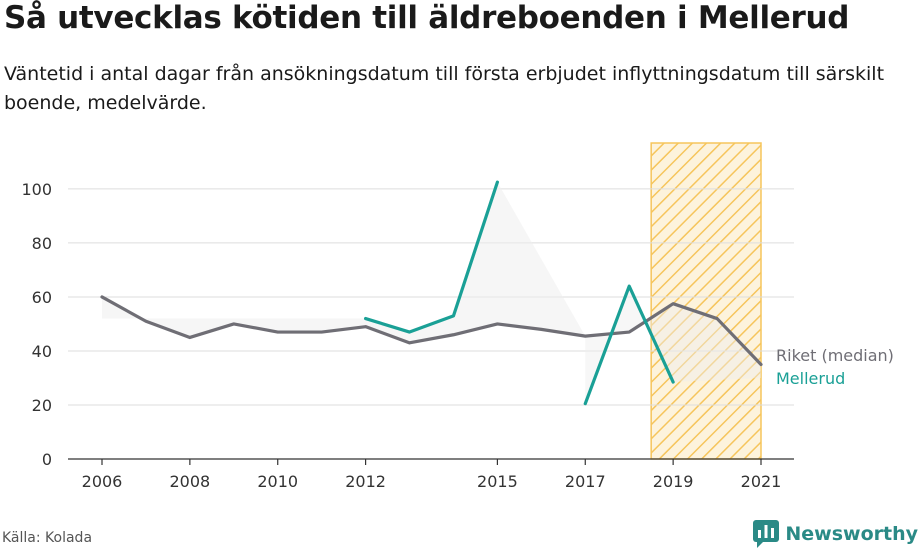 The height and width of the screenshot is (552, 920). Describe the element at coordinates (585, 481) in the screenshot. I see `x-tick-label: 2017` at that location.